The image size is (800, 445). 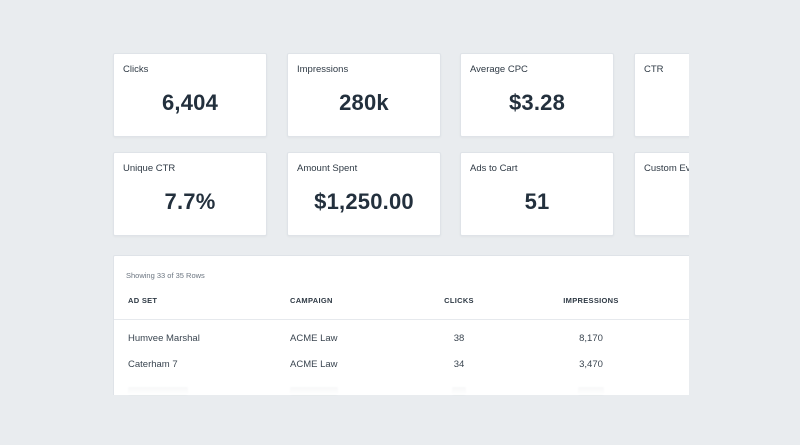 I want to click on metric-card-unique-ctr: Unique CTR 7.7%, so click(x=190, y=194).